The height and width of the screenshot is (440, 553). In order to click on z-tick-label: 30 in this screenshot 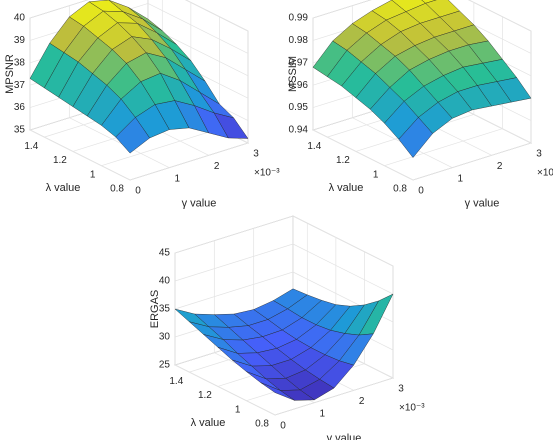, I will do `click(165, 337)`.